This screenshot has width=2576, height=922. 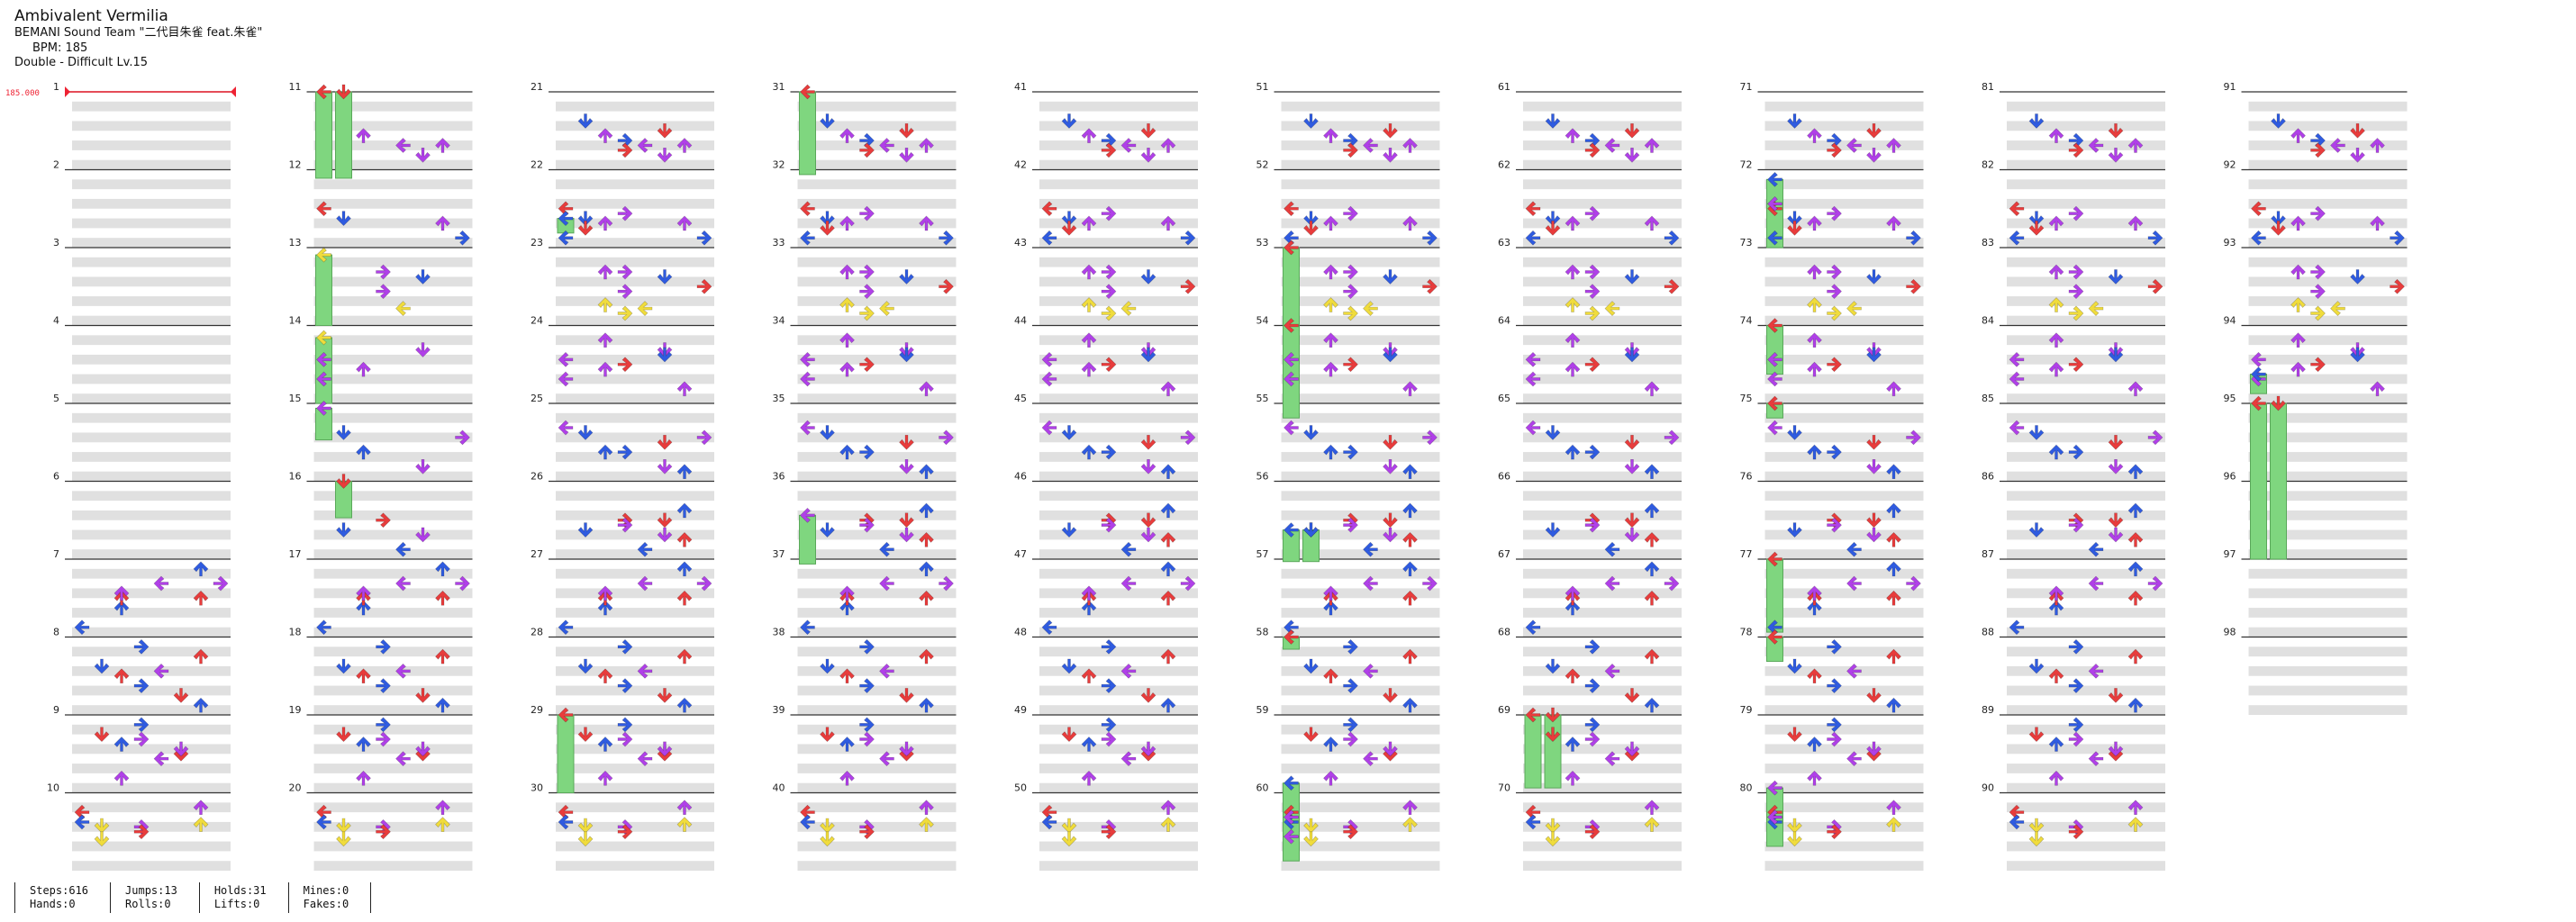 What do you see at coordinates (1262, 554) in the screenshot?
I see `measure-number: 57` at bounding box center [1262, 554].